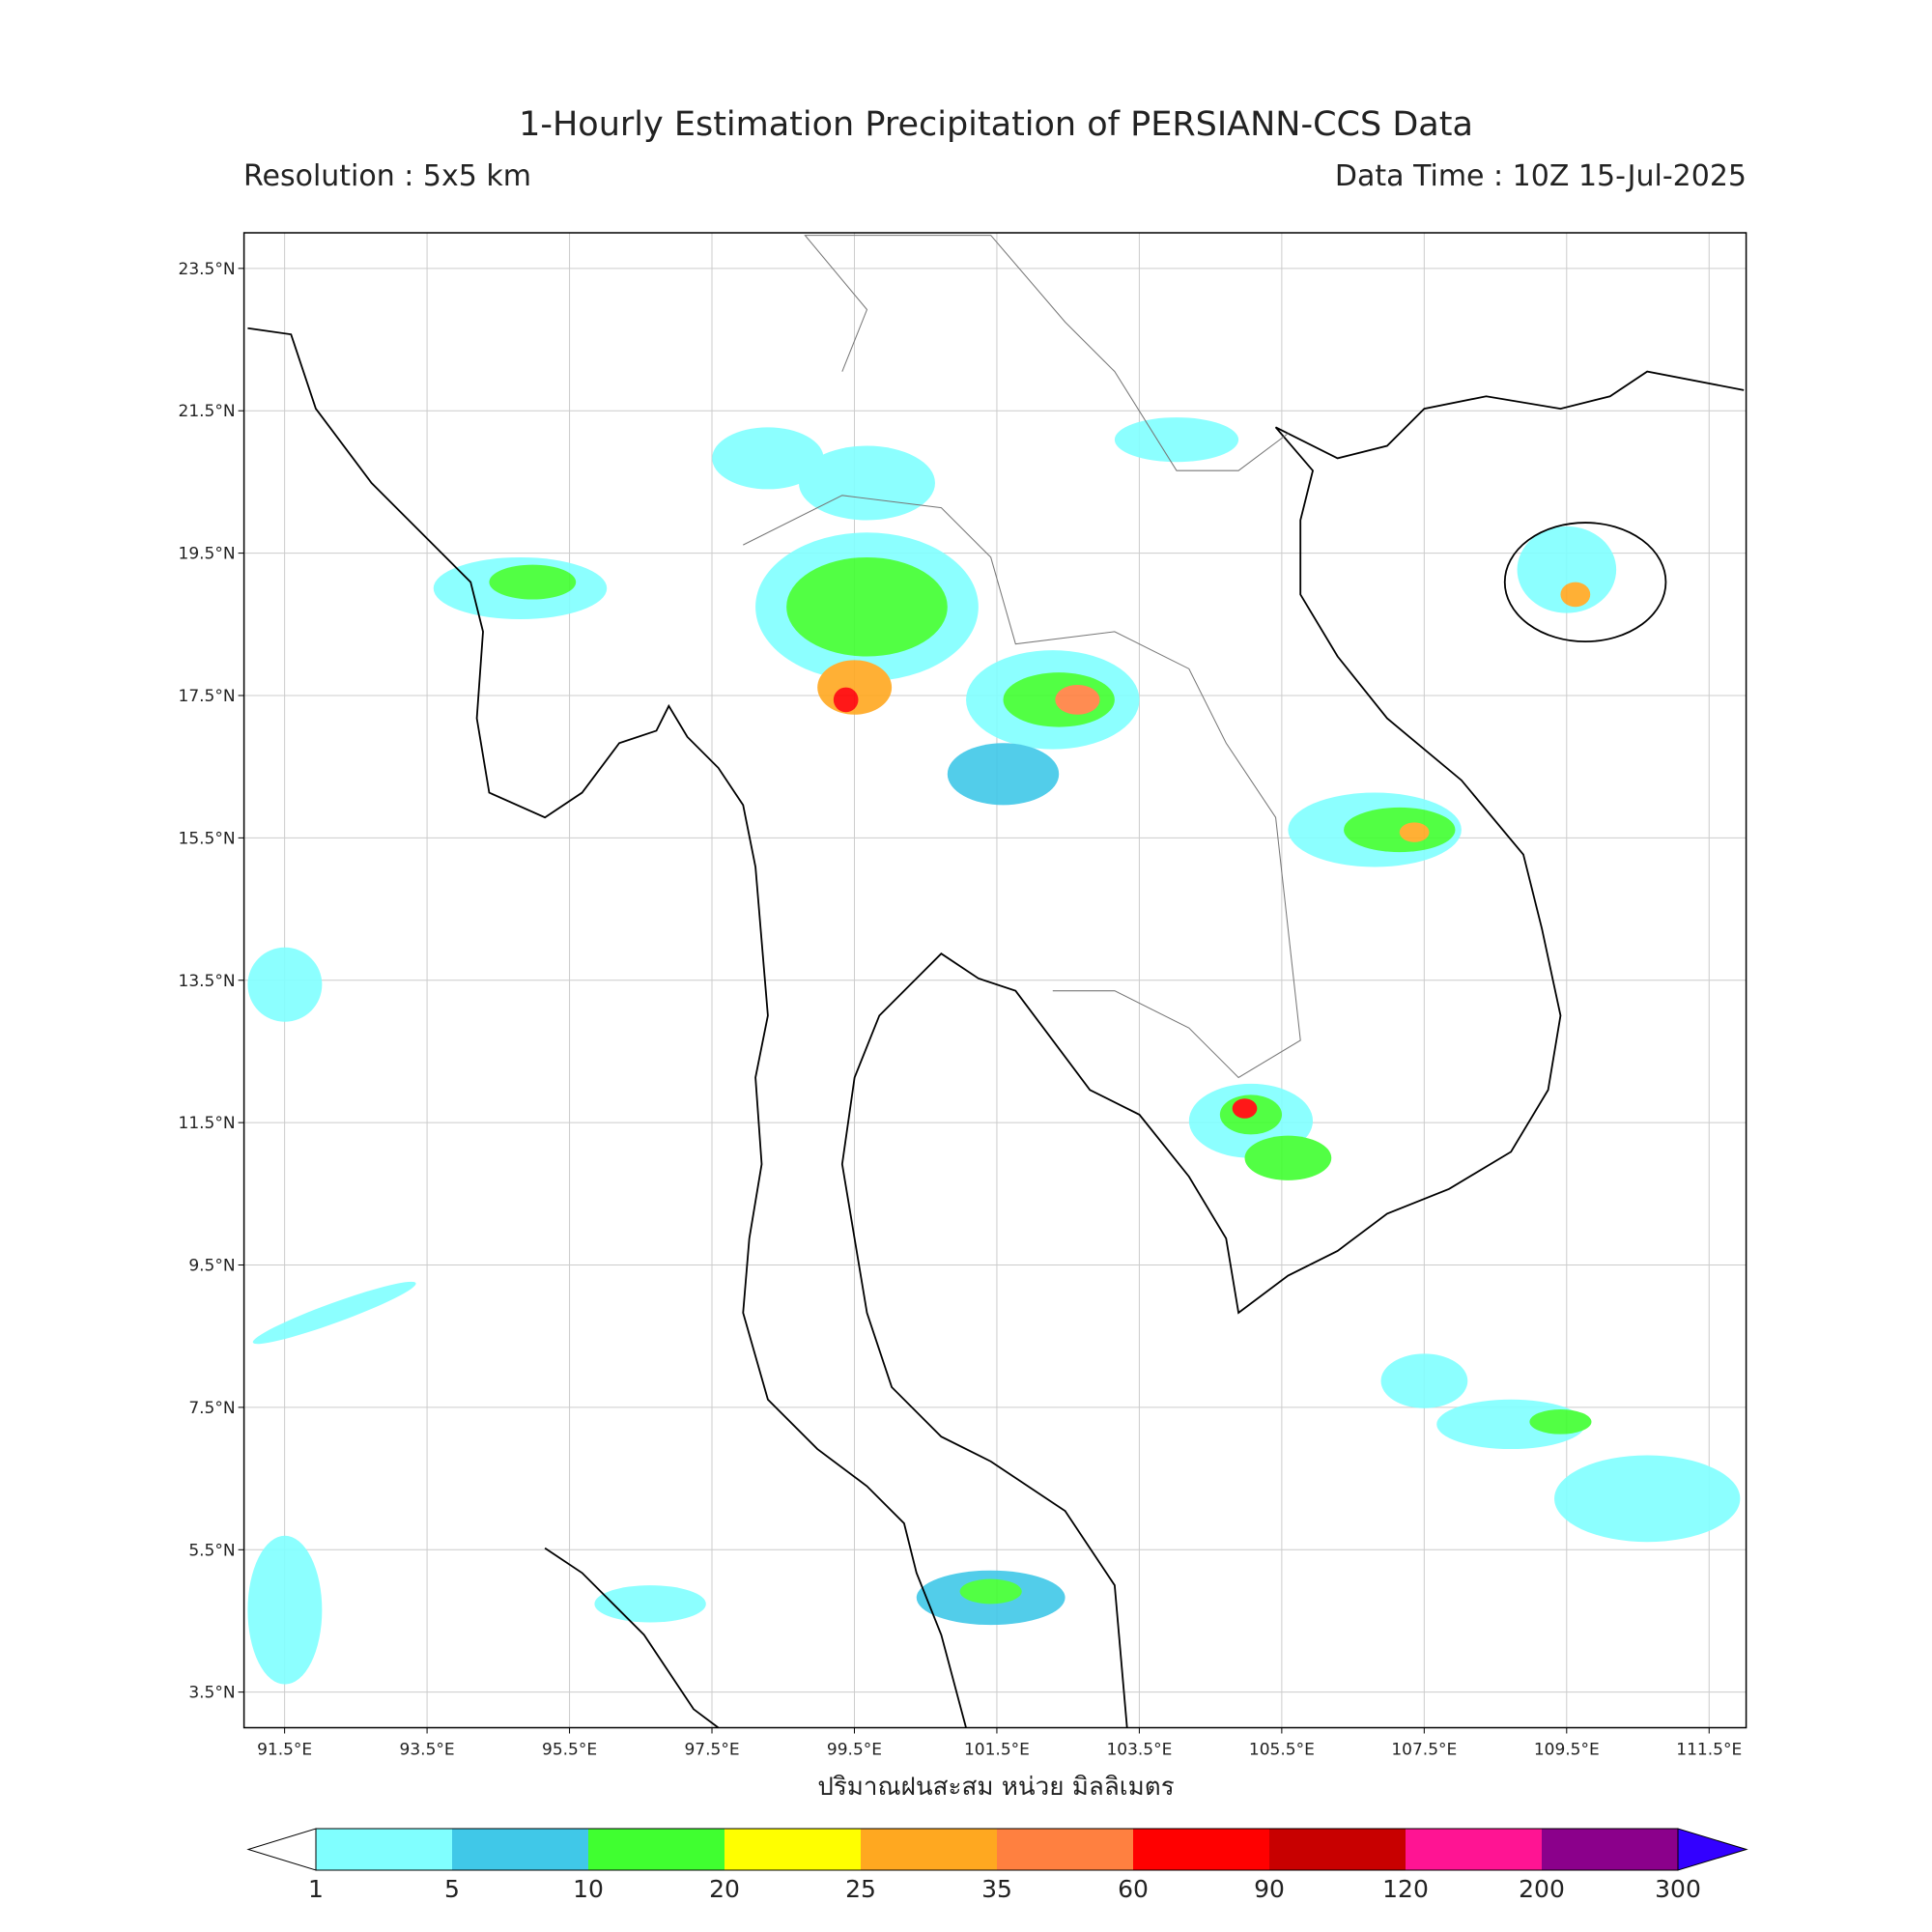 The height and width of the screenshot is (1932, 1932). I want to click on lon-tick-label: 91.5°E, so click(284, 1750).